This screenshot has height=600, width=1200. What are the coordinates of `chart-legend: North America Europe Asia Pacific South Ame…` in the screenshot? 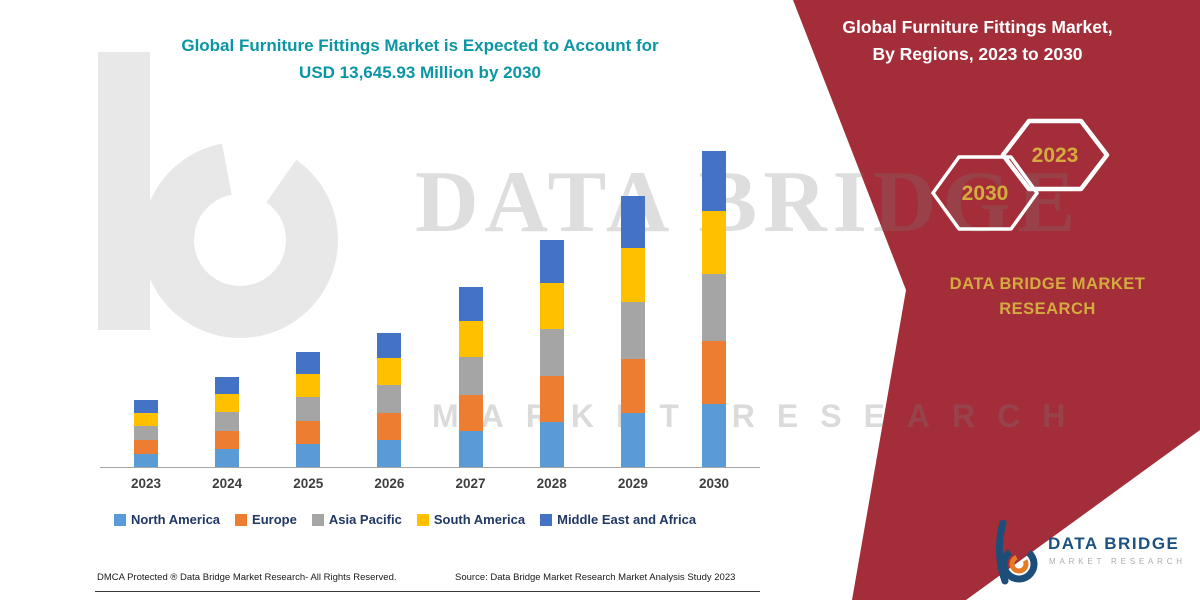 It's located at (405, 519).